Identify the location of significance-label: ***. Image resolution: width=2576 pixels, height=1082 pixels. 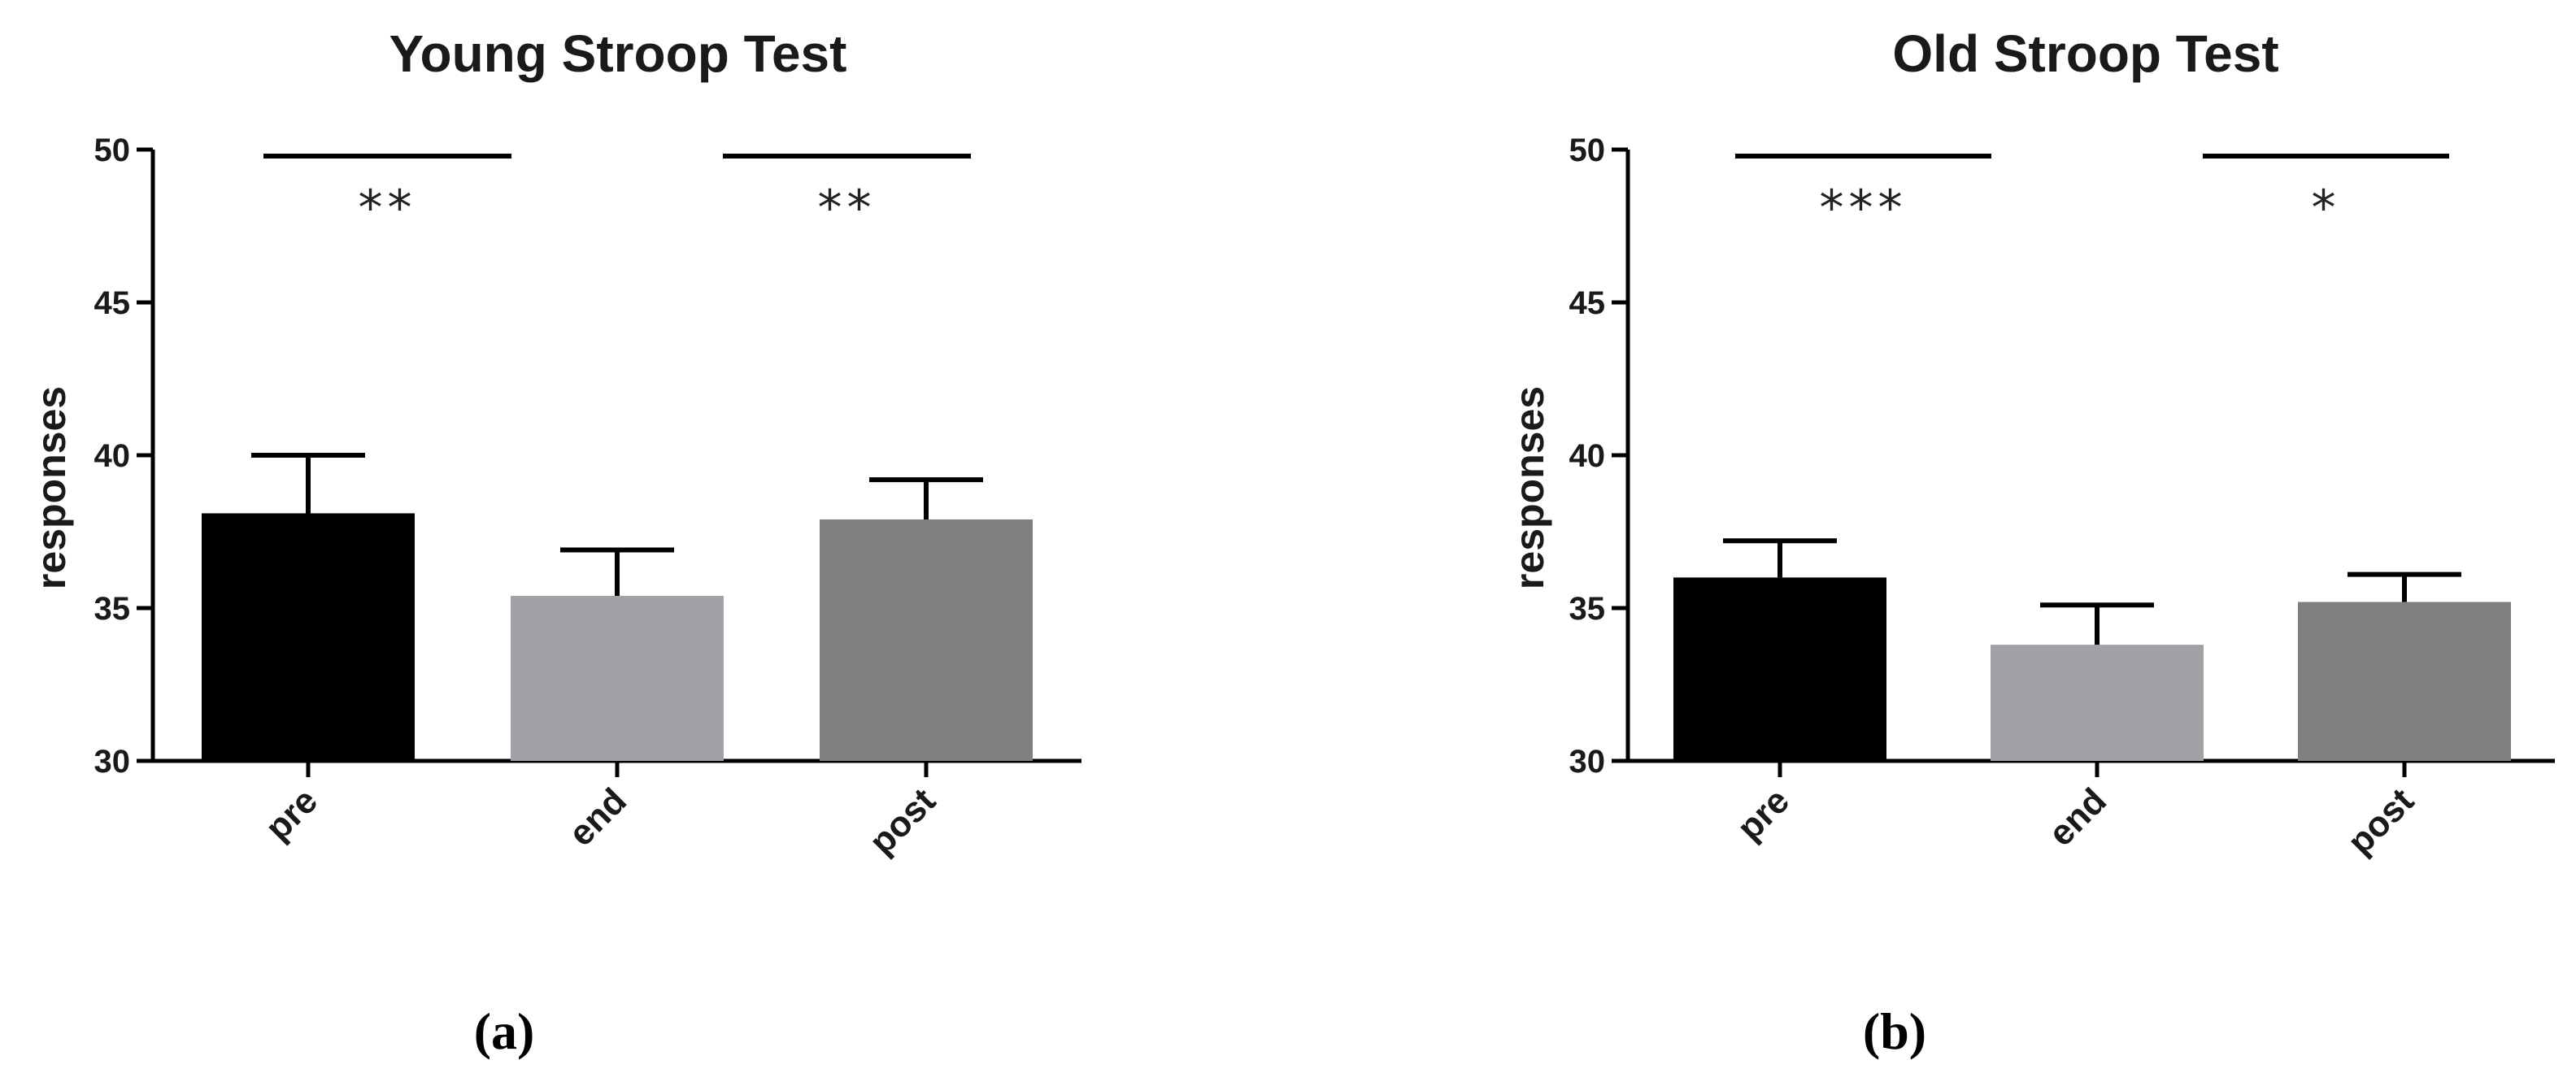
(1864, 209).